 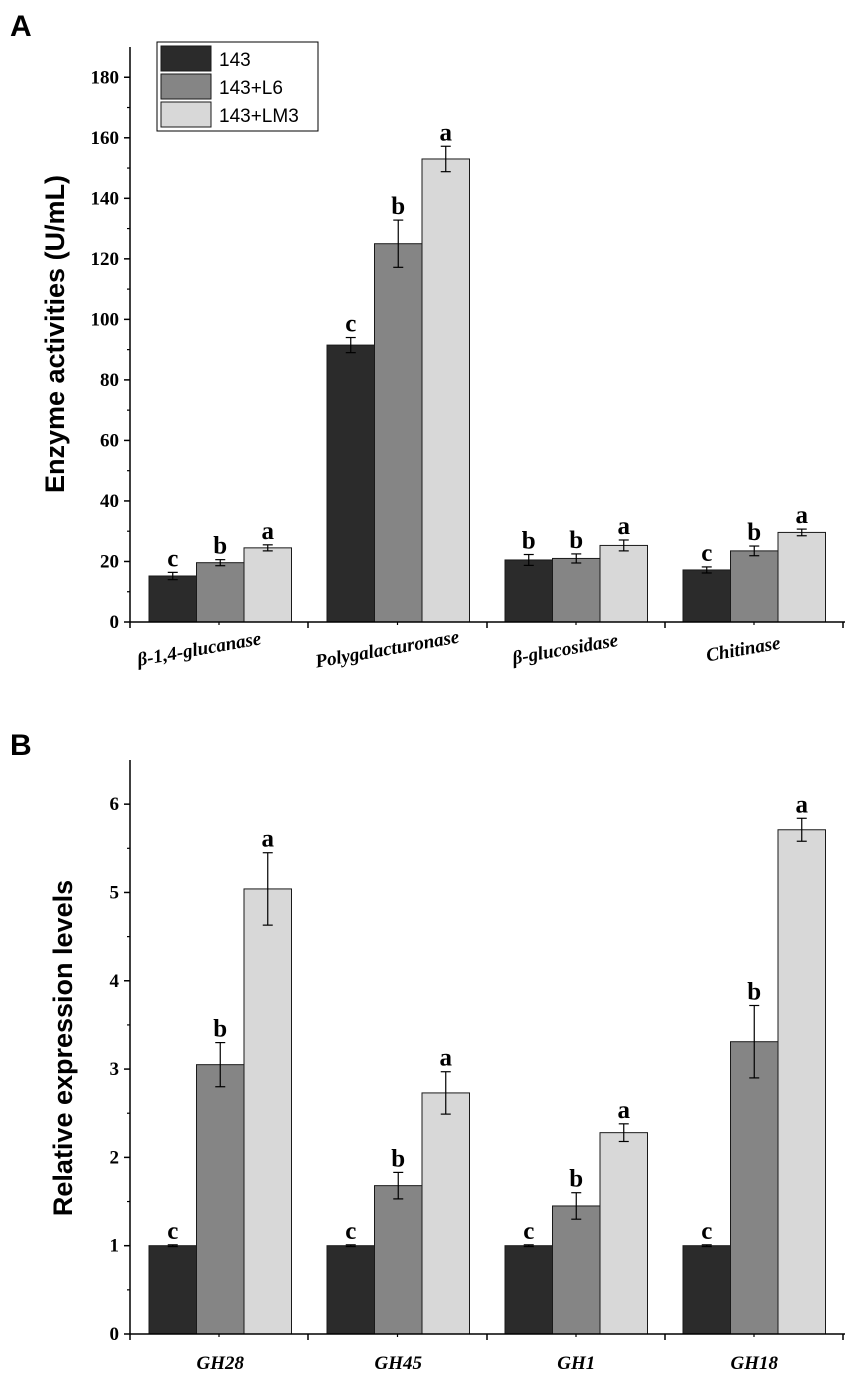 What do you see at coordinates (115, 804) in the screenshot?
I see `y-tick-label: 6` at bounding box center [115, 804].